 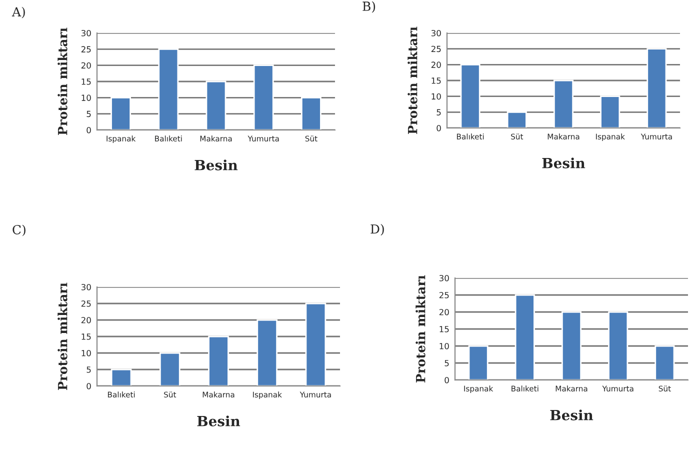 I want to click on chart-title: A), so click(x=18, y=12).